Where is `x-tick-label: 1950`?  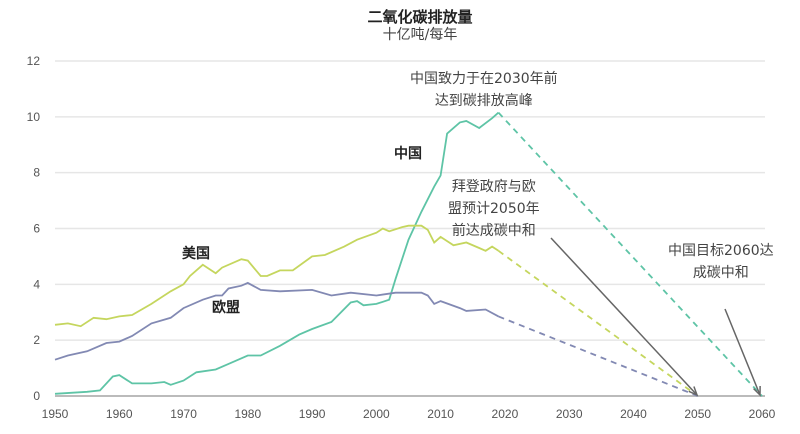
x-tick-label: 1950 is located at coordinates (55, 414).